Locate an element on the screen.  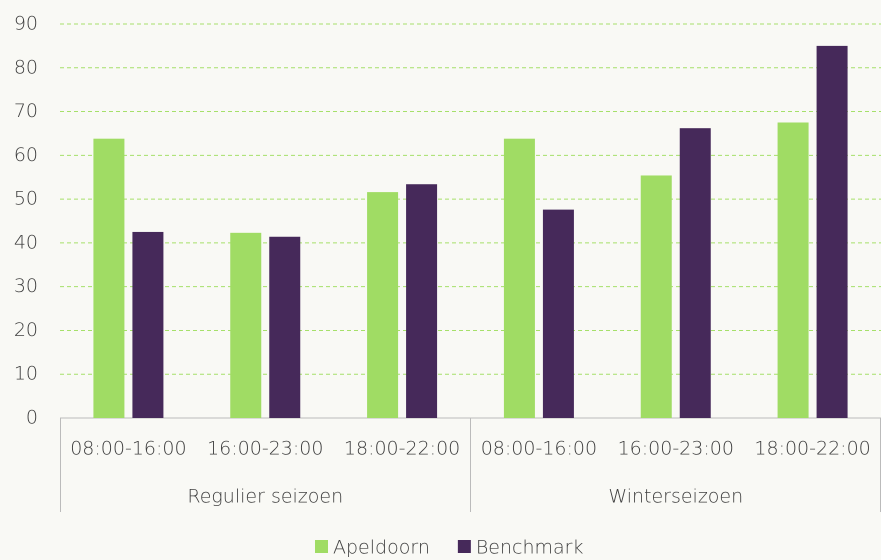
y-tick-label: 20 is located at coordinates (26, 330).